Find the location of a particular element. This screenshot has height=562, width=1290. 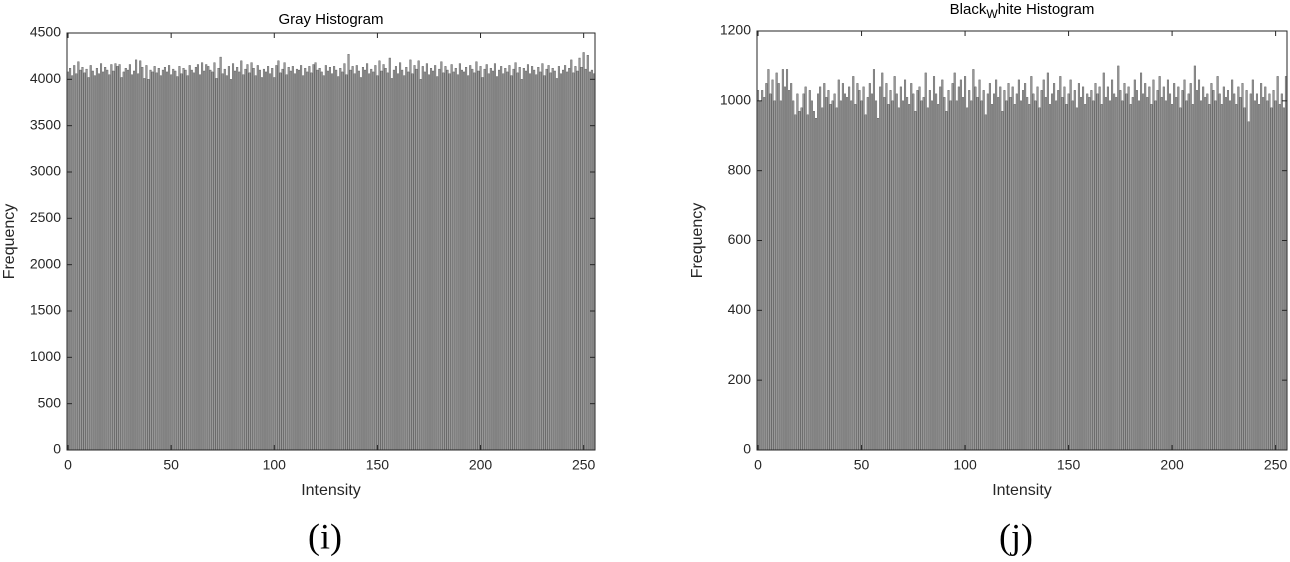

x-tick-label: 200 is located at coordinates (481, 465).